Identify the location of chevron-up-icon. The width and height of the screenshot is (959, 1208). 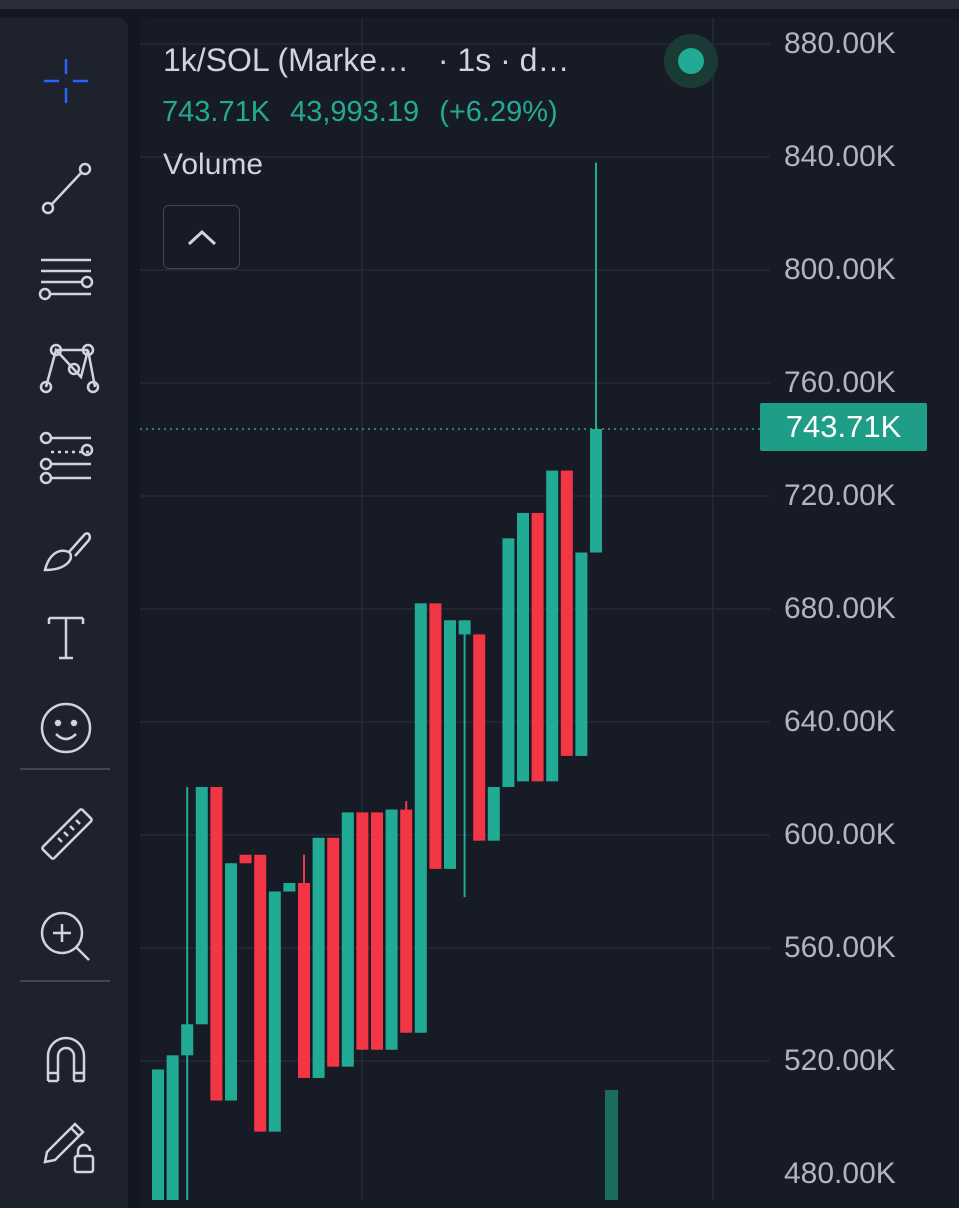
(201, 237).